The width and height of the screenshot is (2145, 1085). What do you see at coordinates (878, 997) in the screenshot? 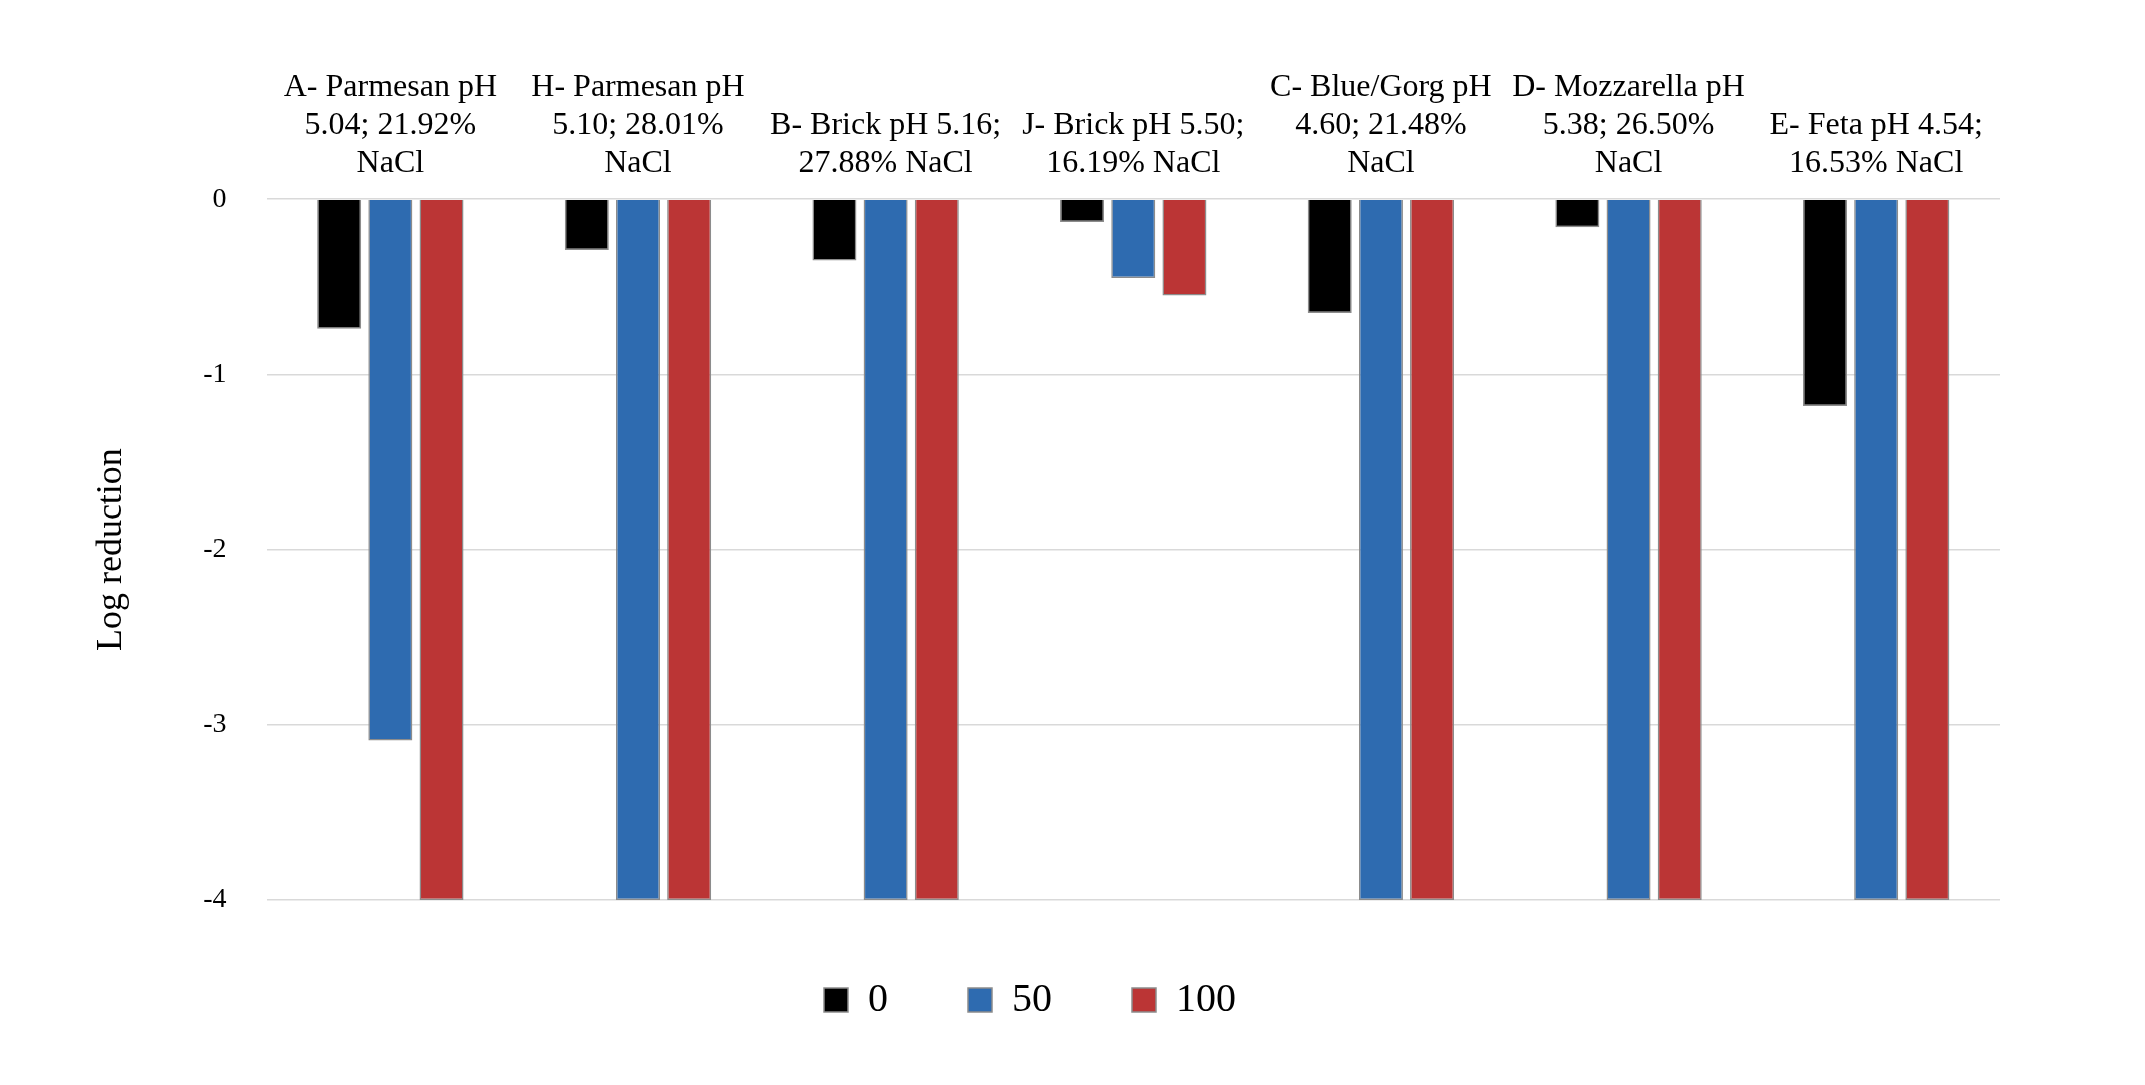
I see `legend-label: 0` at bounding box center [878, 997].